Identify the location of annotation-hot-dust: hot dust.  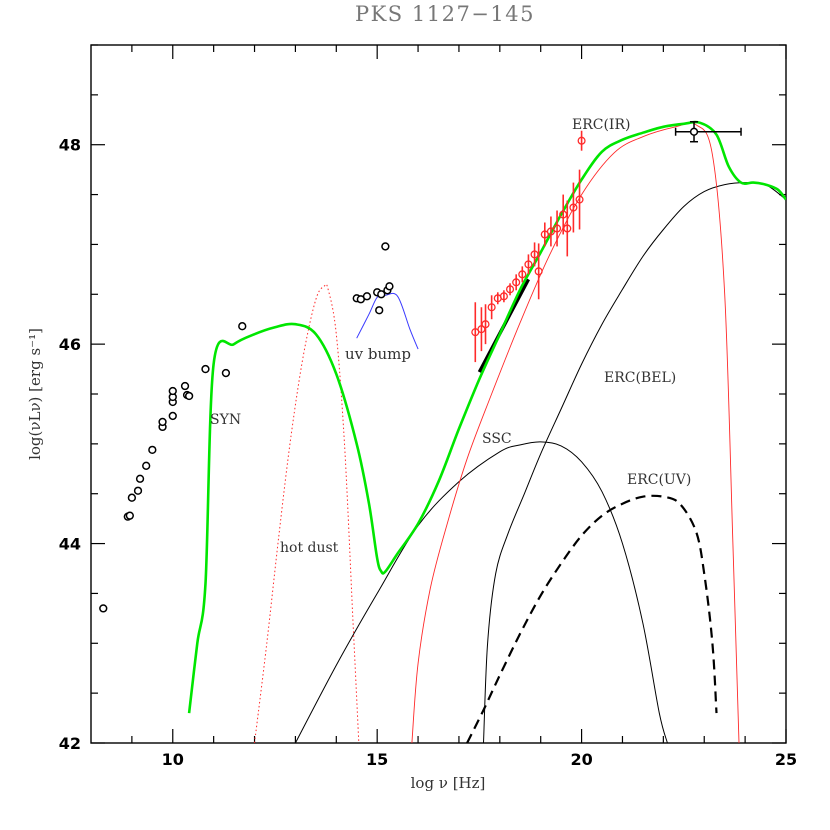
(309, 548).